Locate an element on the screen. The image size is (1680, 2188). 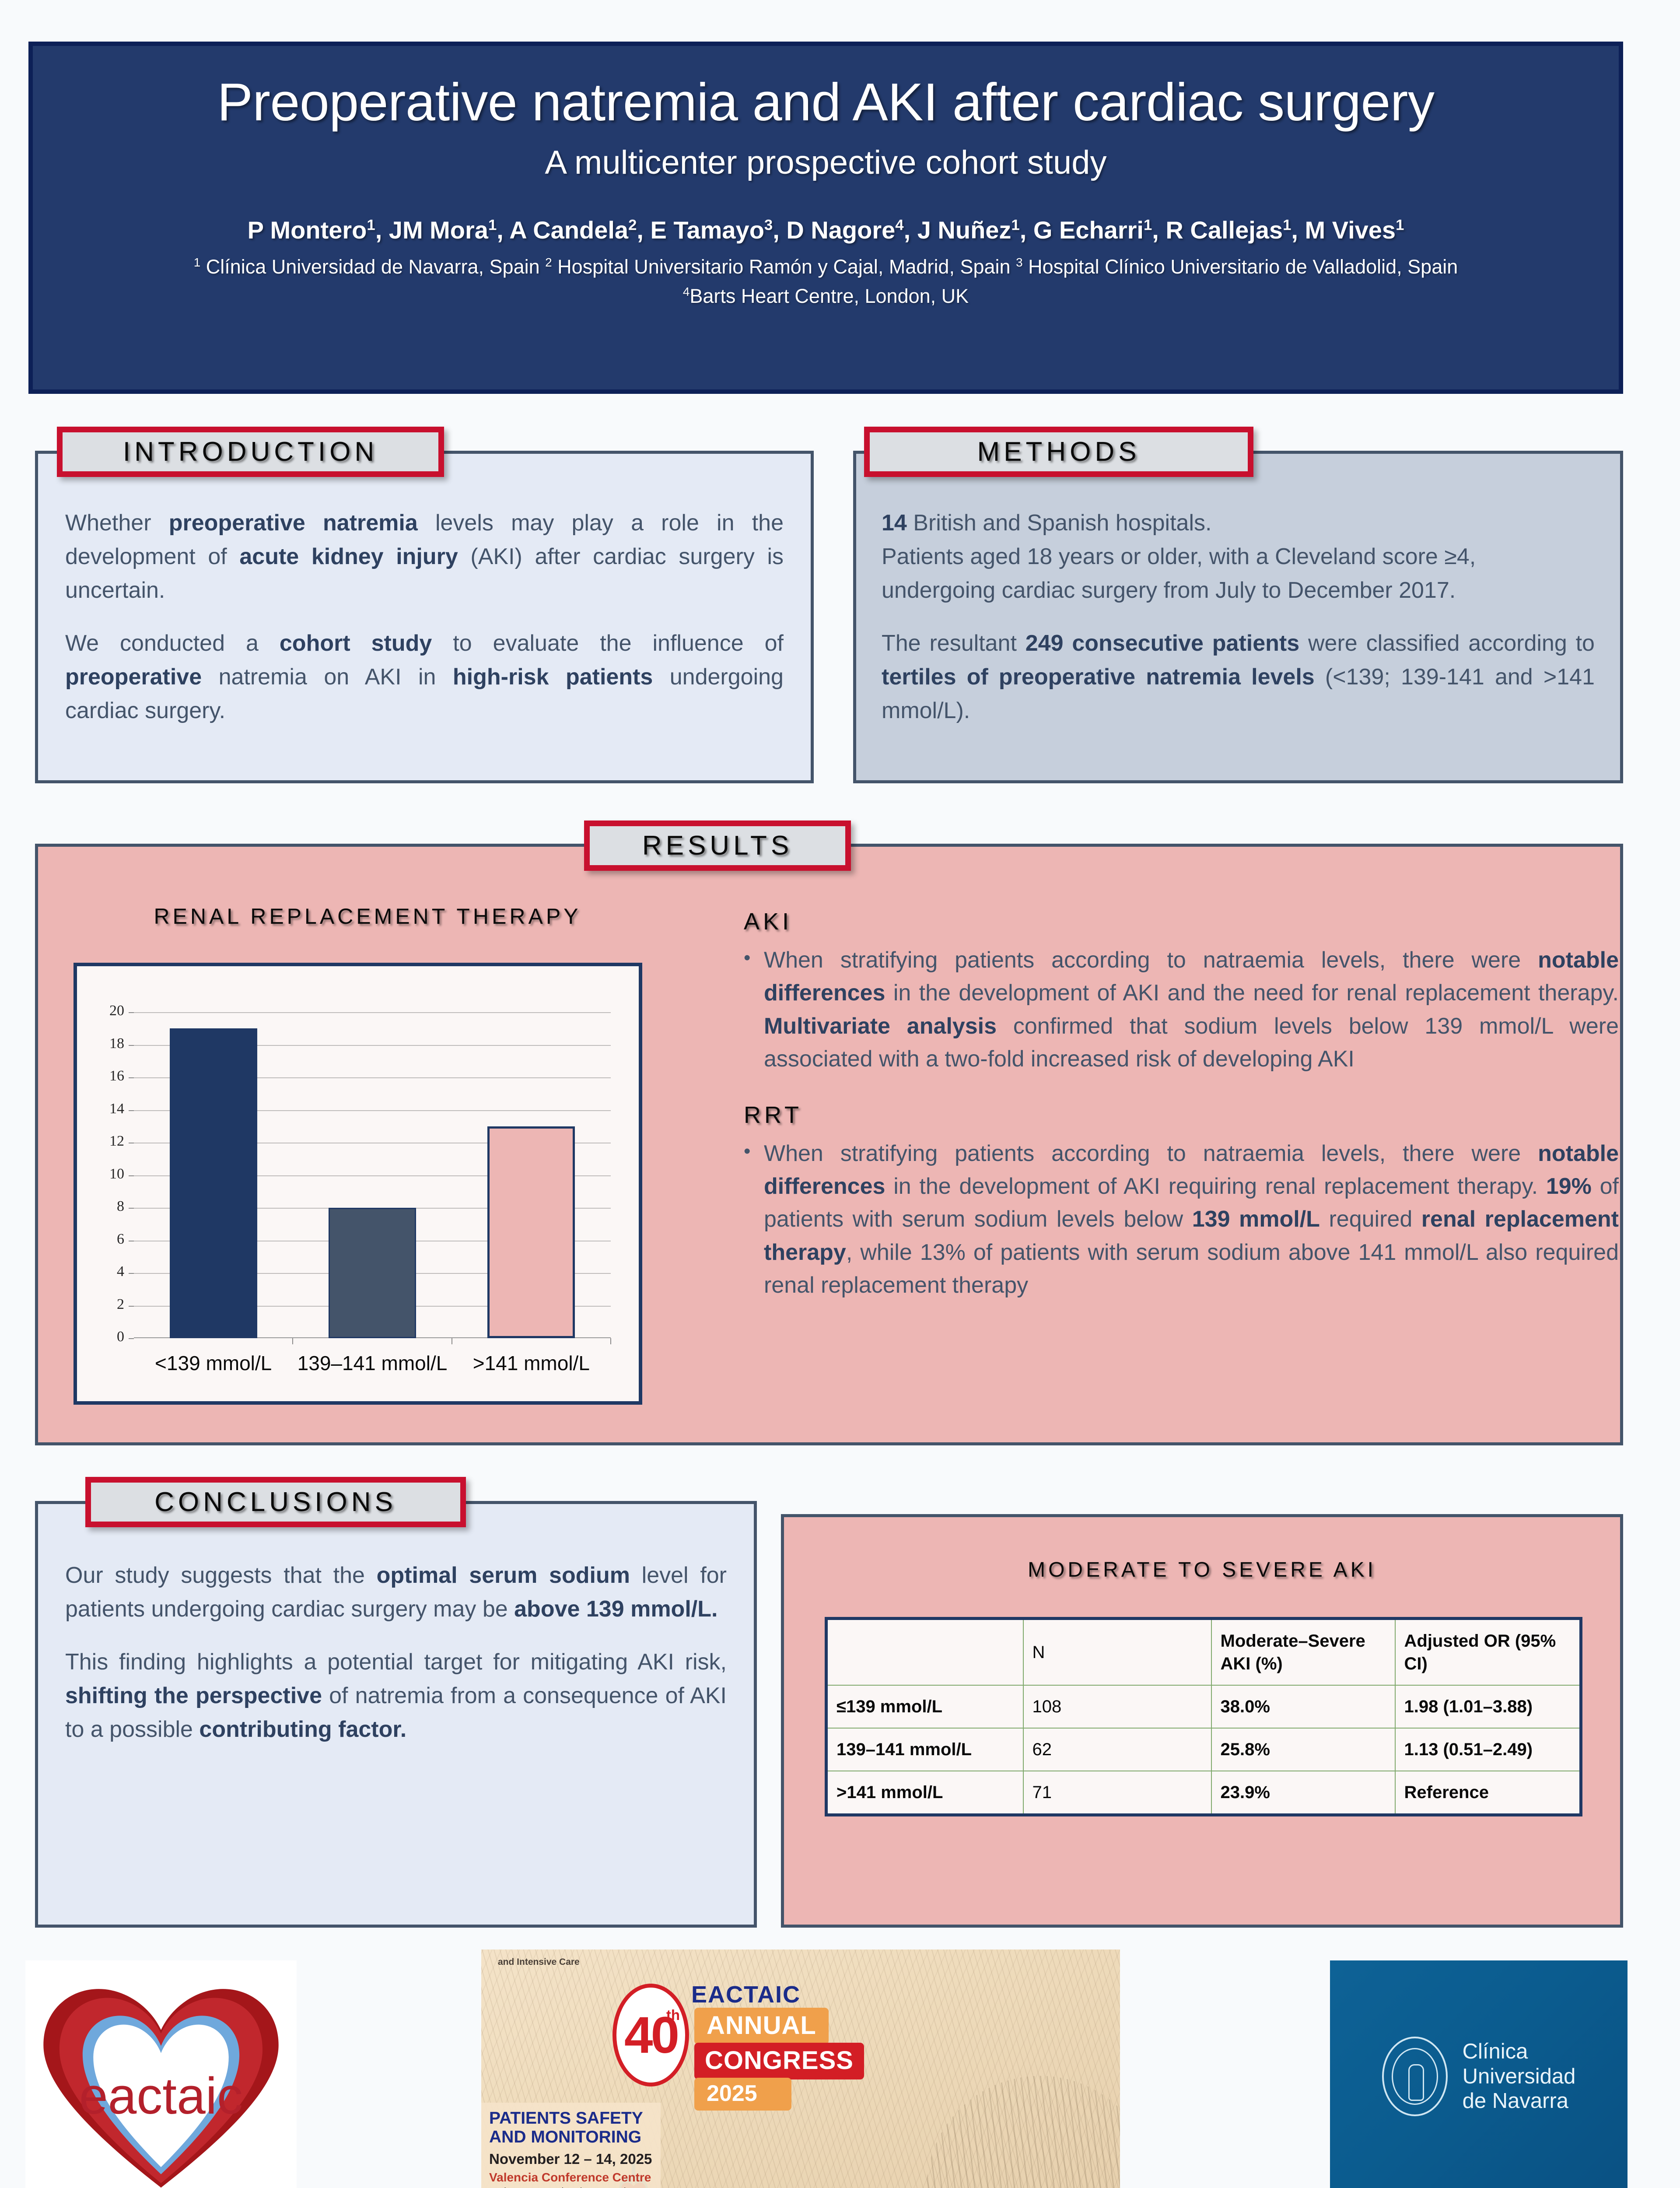
table-row: 139–141 mmol/L 62 25.8% 1.13 (0.51–2.49) is located at coordinates (1204, 1750).